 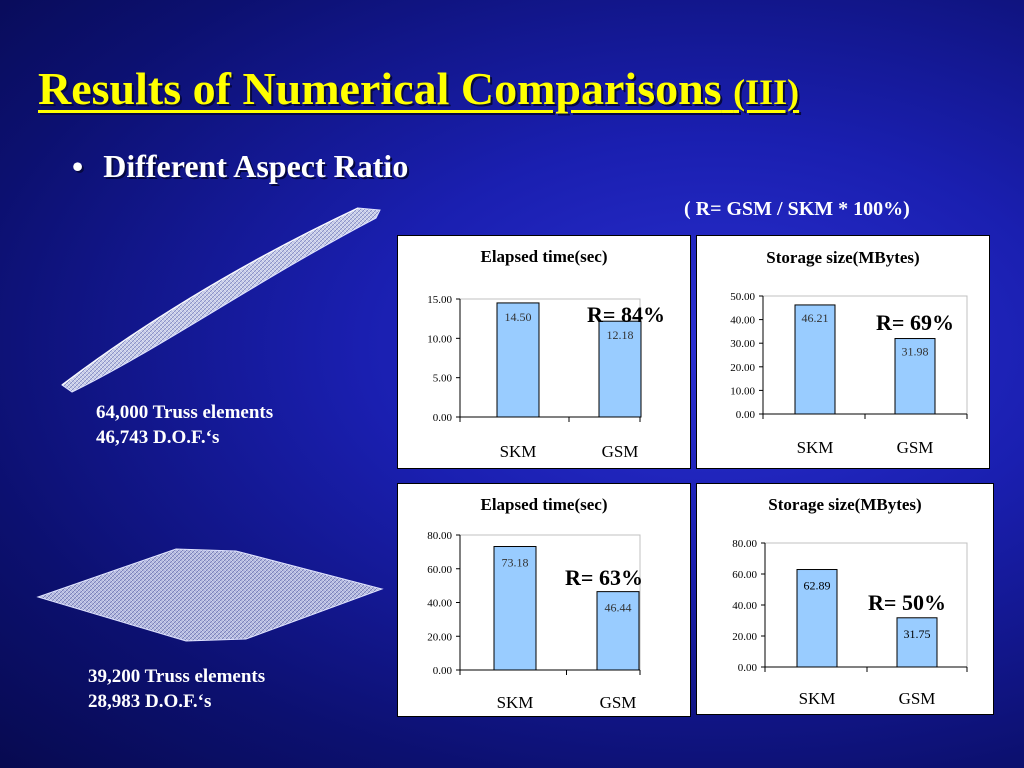 I want to click on y-tick-label: 15.00, so click(x=439, y=300).